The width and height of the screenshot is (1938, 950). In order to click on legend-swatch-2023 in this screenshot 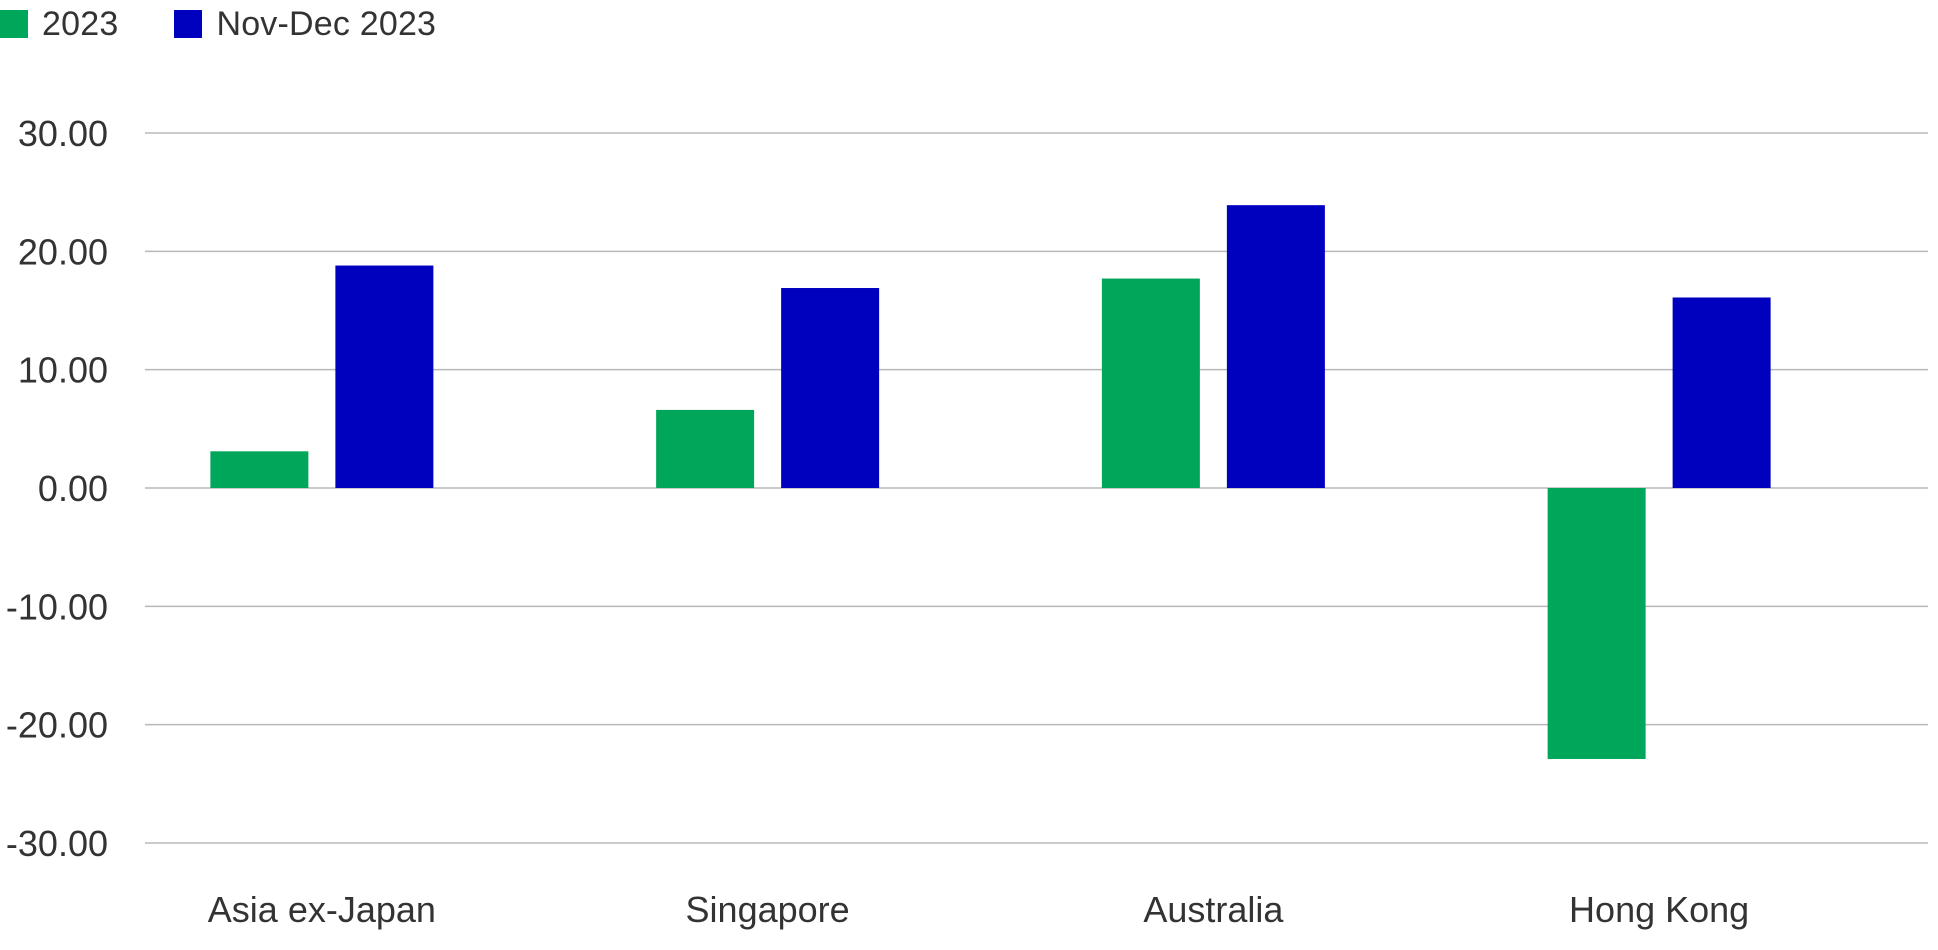, I will do `click(14, 24)`.